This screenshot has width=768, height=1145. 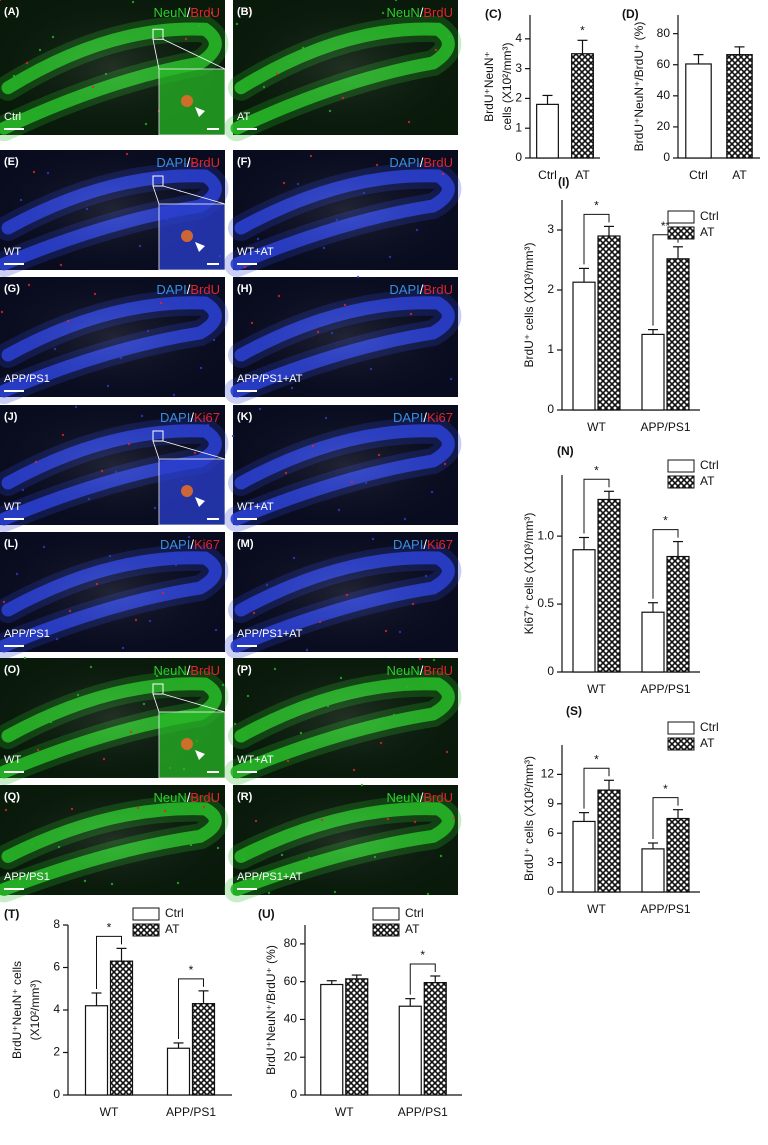 What do you see at coordinates (664, 95) in the screenshot?
I see `y-tick-label: 40` at bounding box center [664, 95].